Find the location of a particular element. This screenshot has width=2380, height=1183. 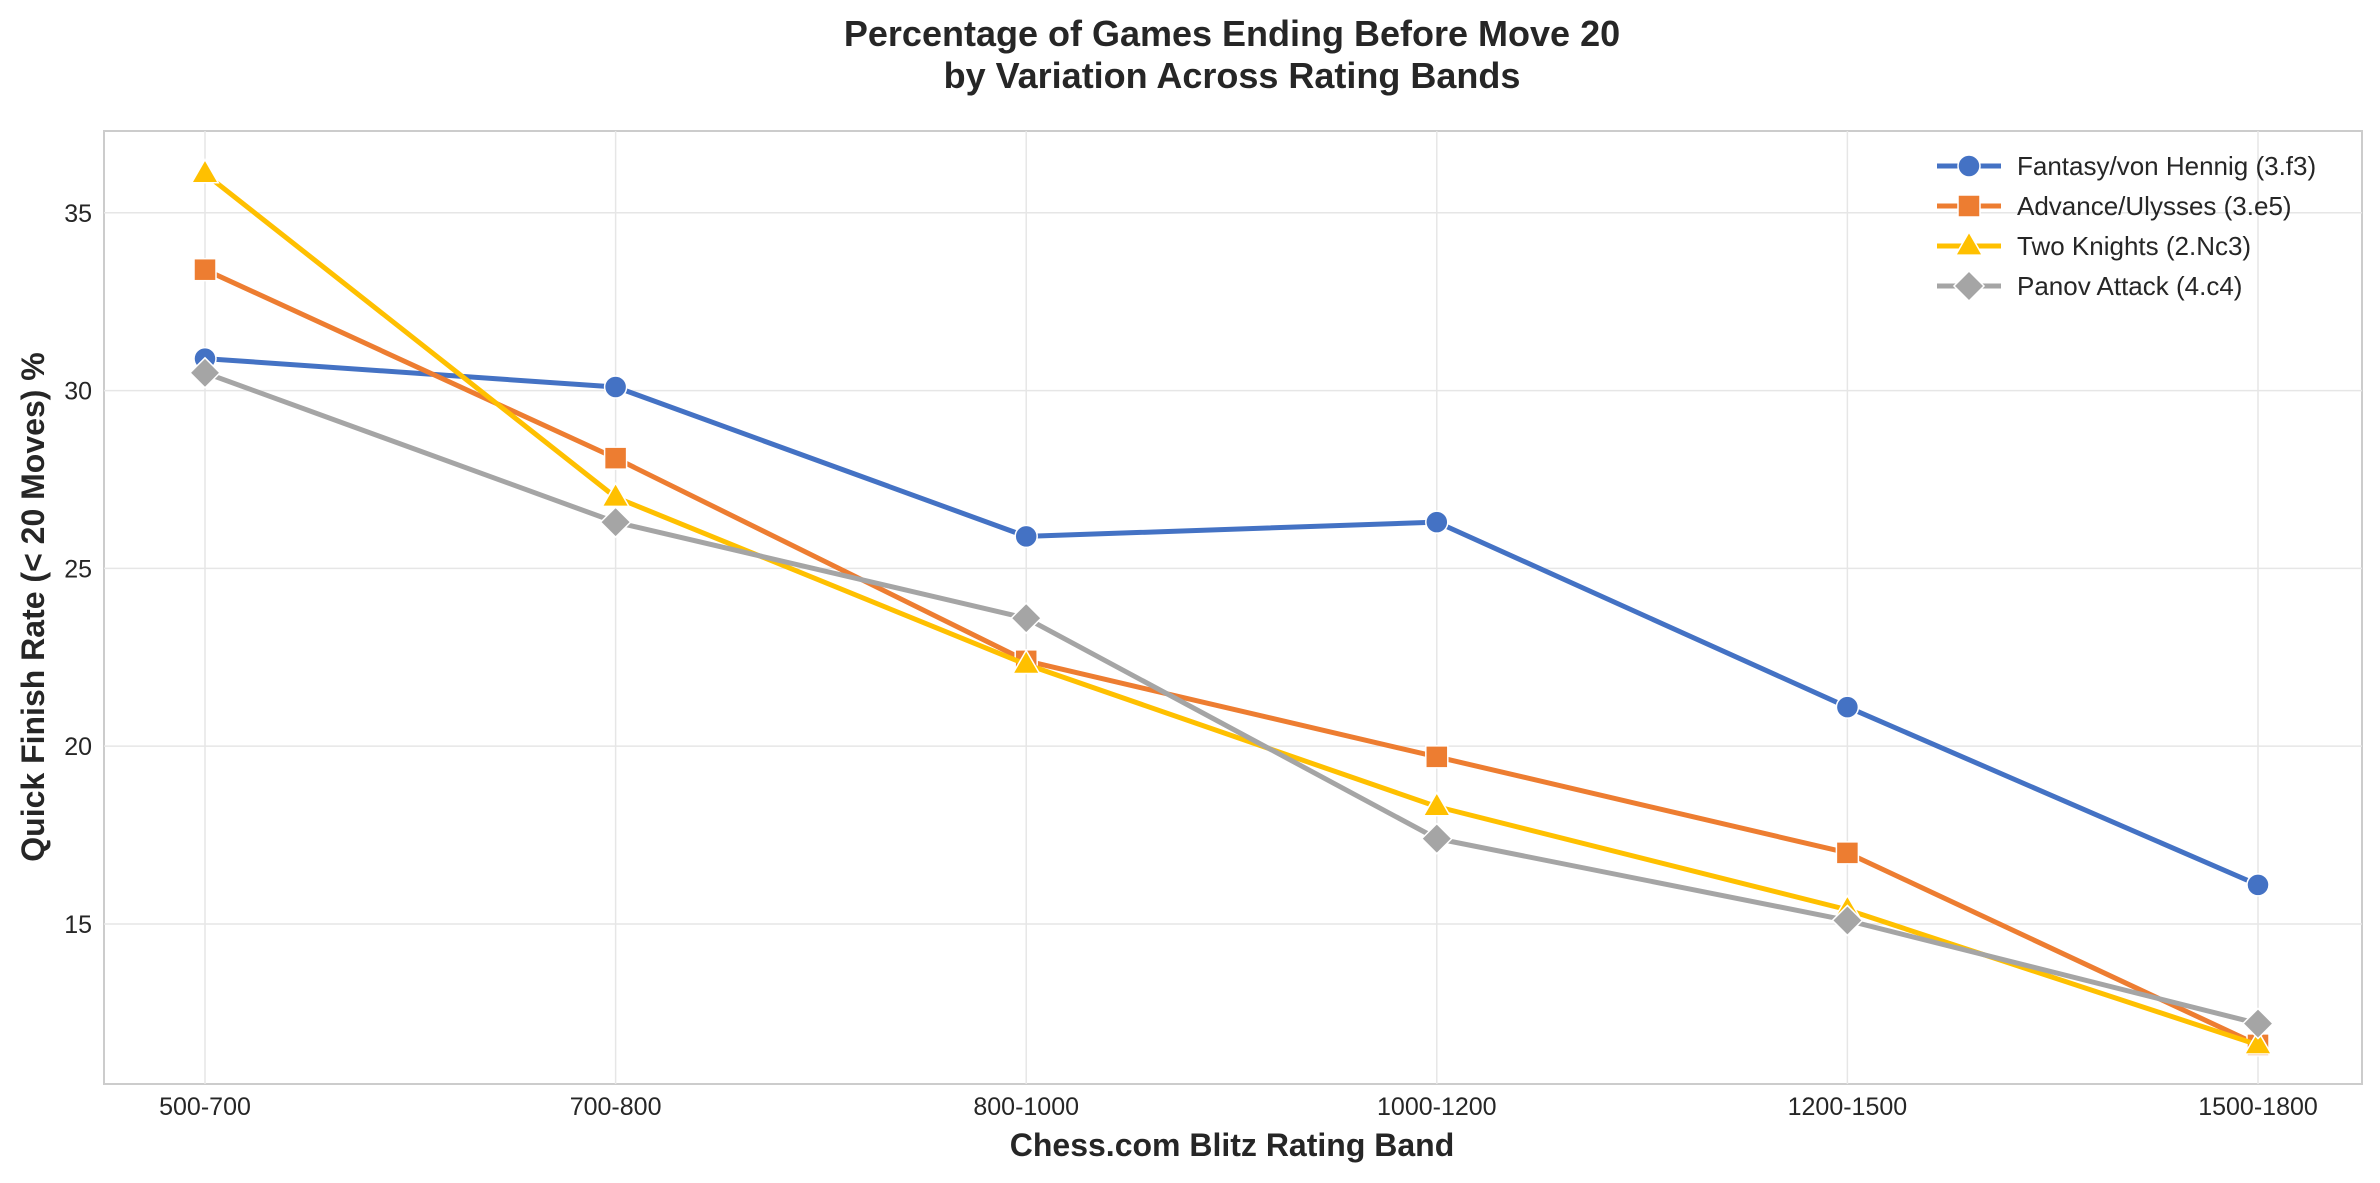

y-tick-label: 35 is located at coordinates (78, 214).